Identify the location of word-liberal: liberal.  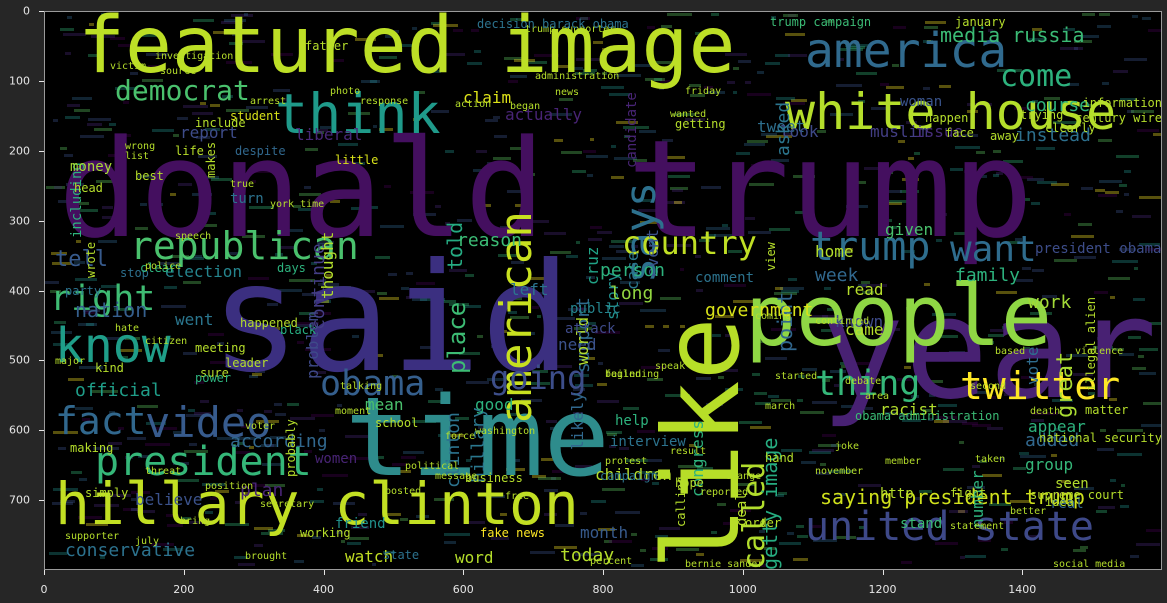
(329, 134).